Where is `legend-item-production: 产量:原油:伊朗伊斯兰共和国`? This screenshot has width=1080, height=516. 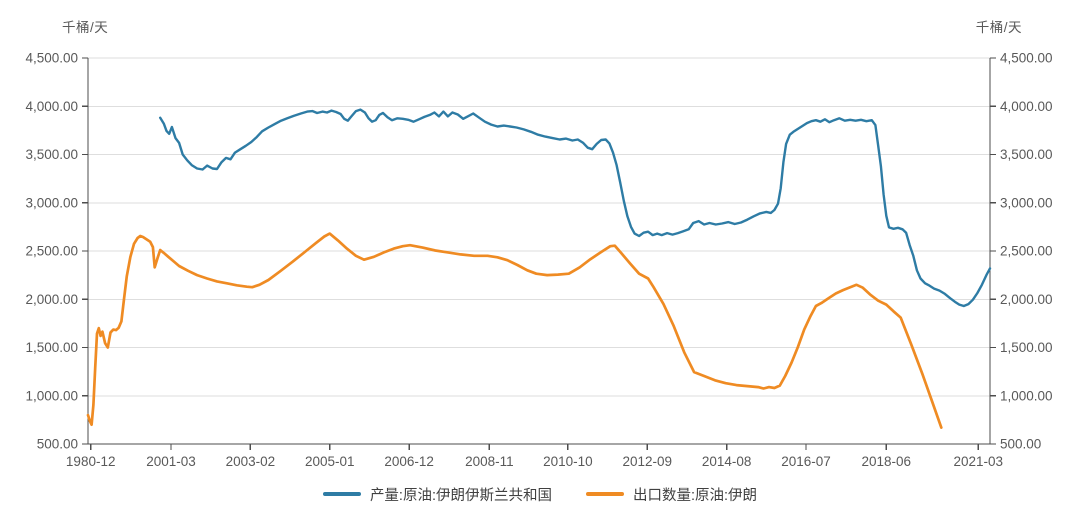 legend-item-production: 产量:原油:伊朗伊斯兰共和国 is located at coordinates (437, 494).